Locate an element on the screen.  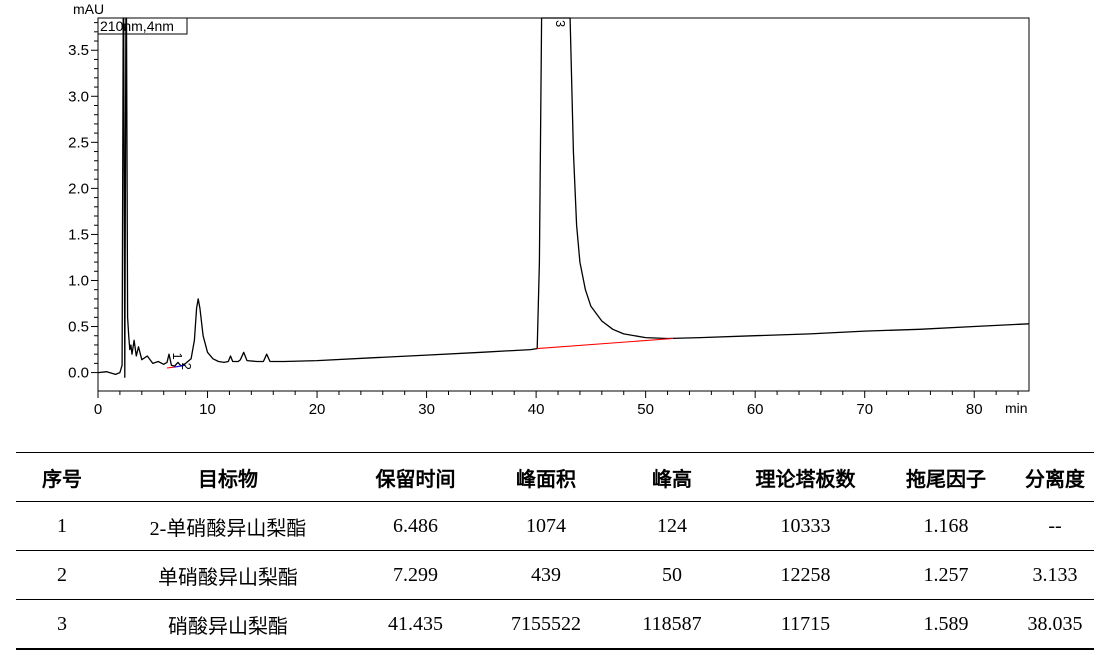
cell-retention-time: 41.435 is located at coordinates (415, 624).